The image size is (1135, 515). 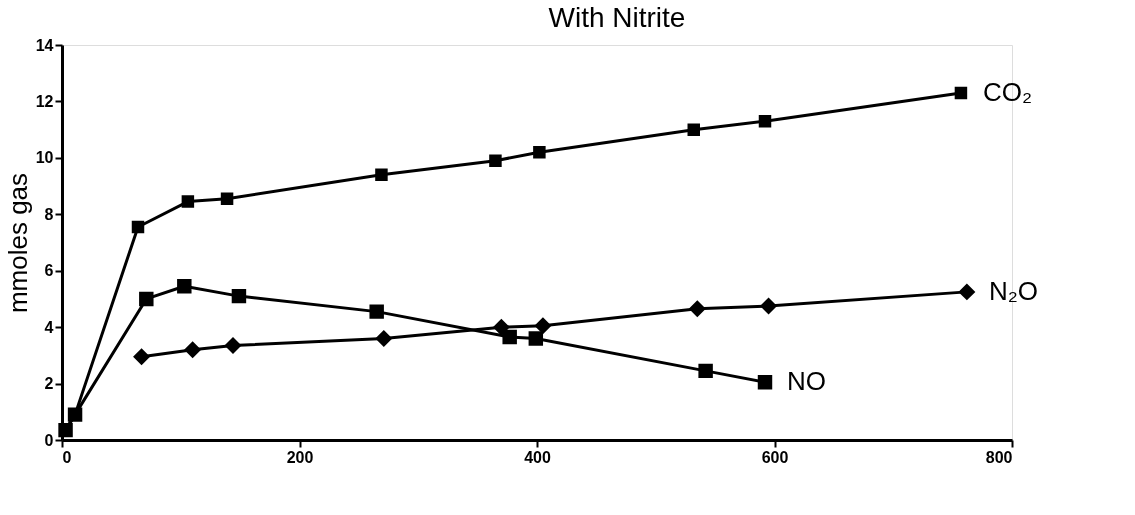 What do you see at coordinates (300, 457) in the screenshot?
I see `x-tick-label: 200` at bounding box center [300, 457].